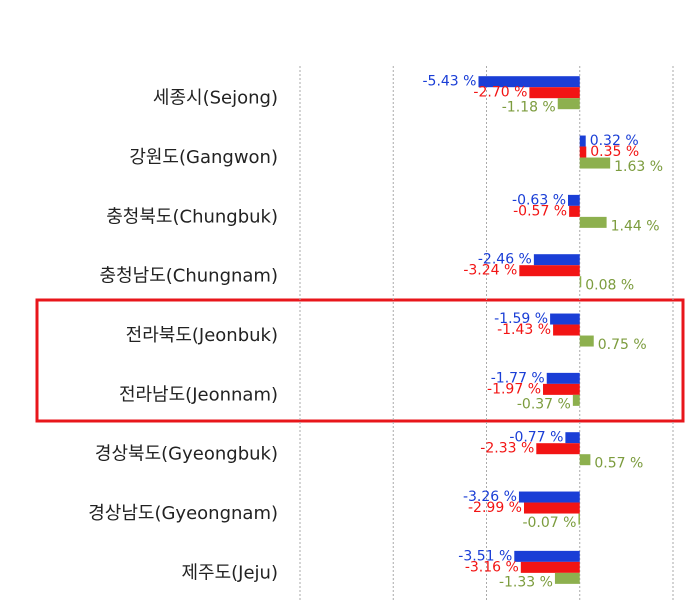 This screenshot has width=700, height=613. I want to click on value-label: -0.07 %, so click(549, 523).